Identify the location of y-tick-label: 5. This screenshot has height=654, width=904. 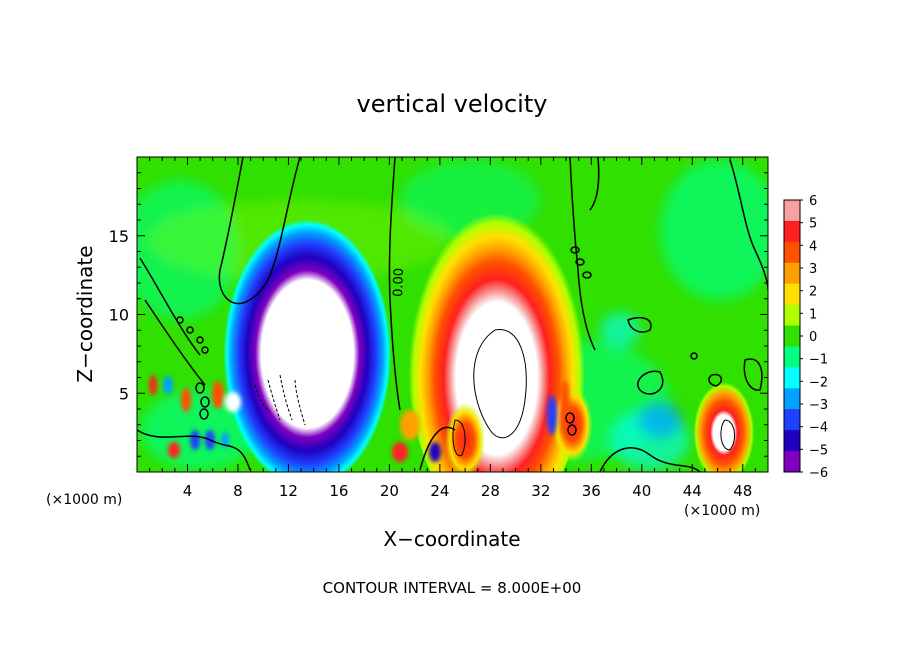
(124, 393).